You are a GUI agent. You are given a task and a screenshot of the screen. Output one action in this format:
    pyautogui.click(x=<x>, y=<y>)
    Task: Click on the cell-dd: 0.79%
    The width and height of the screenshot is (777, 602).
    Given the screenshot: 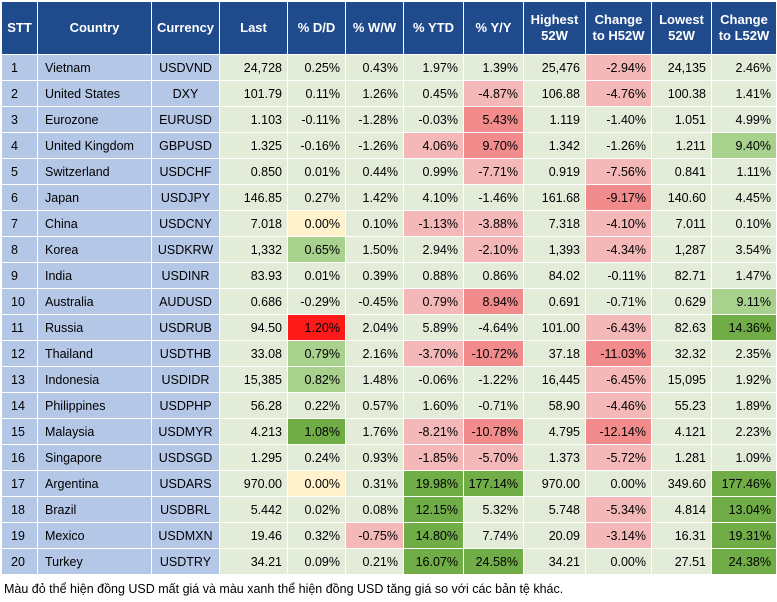 What is the action you would take?
    pyautogui.click(x=316, y=353)
    